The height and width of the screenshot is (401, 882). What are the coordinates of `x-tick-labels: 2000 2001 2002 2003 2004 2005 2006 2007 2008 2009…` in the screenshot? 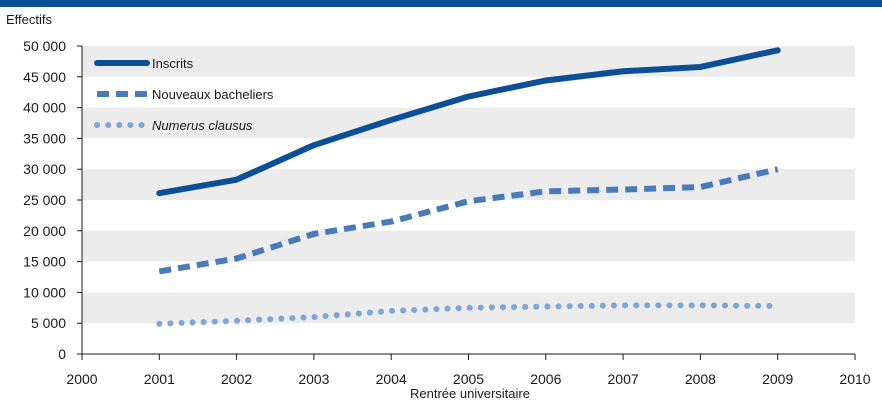 It's located at (468, 379).